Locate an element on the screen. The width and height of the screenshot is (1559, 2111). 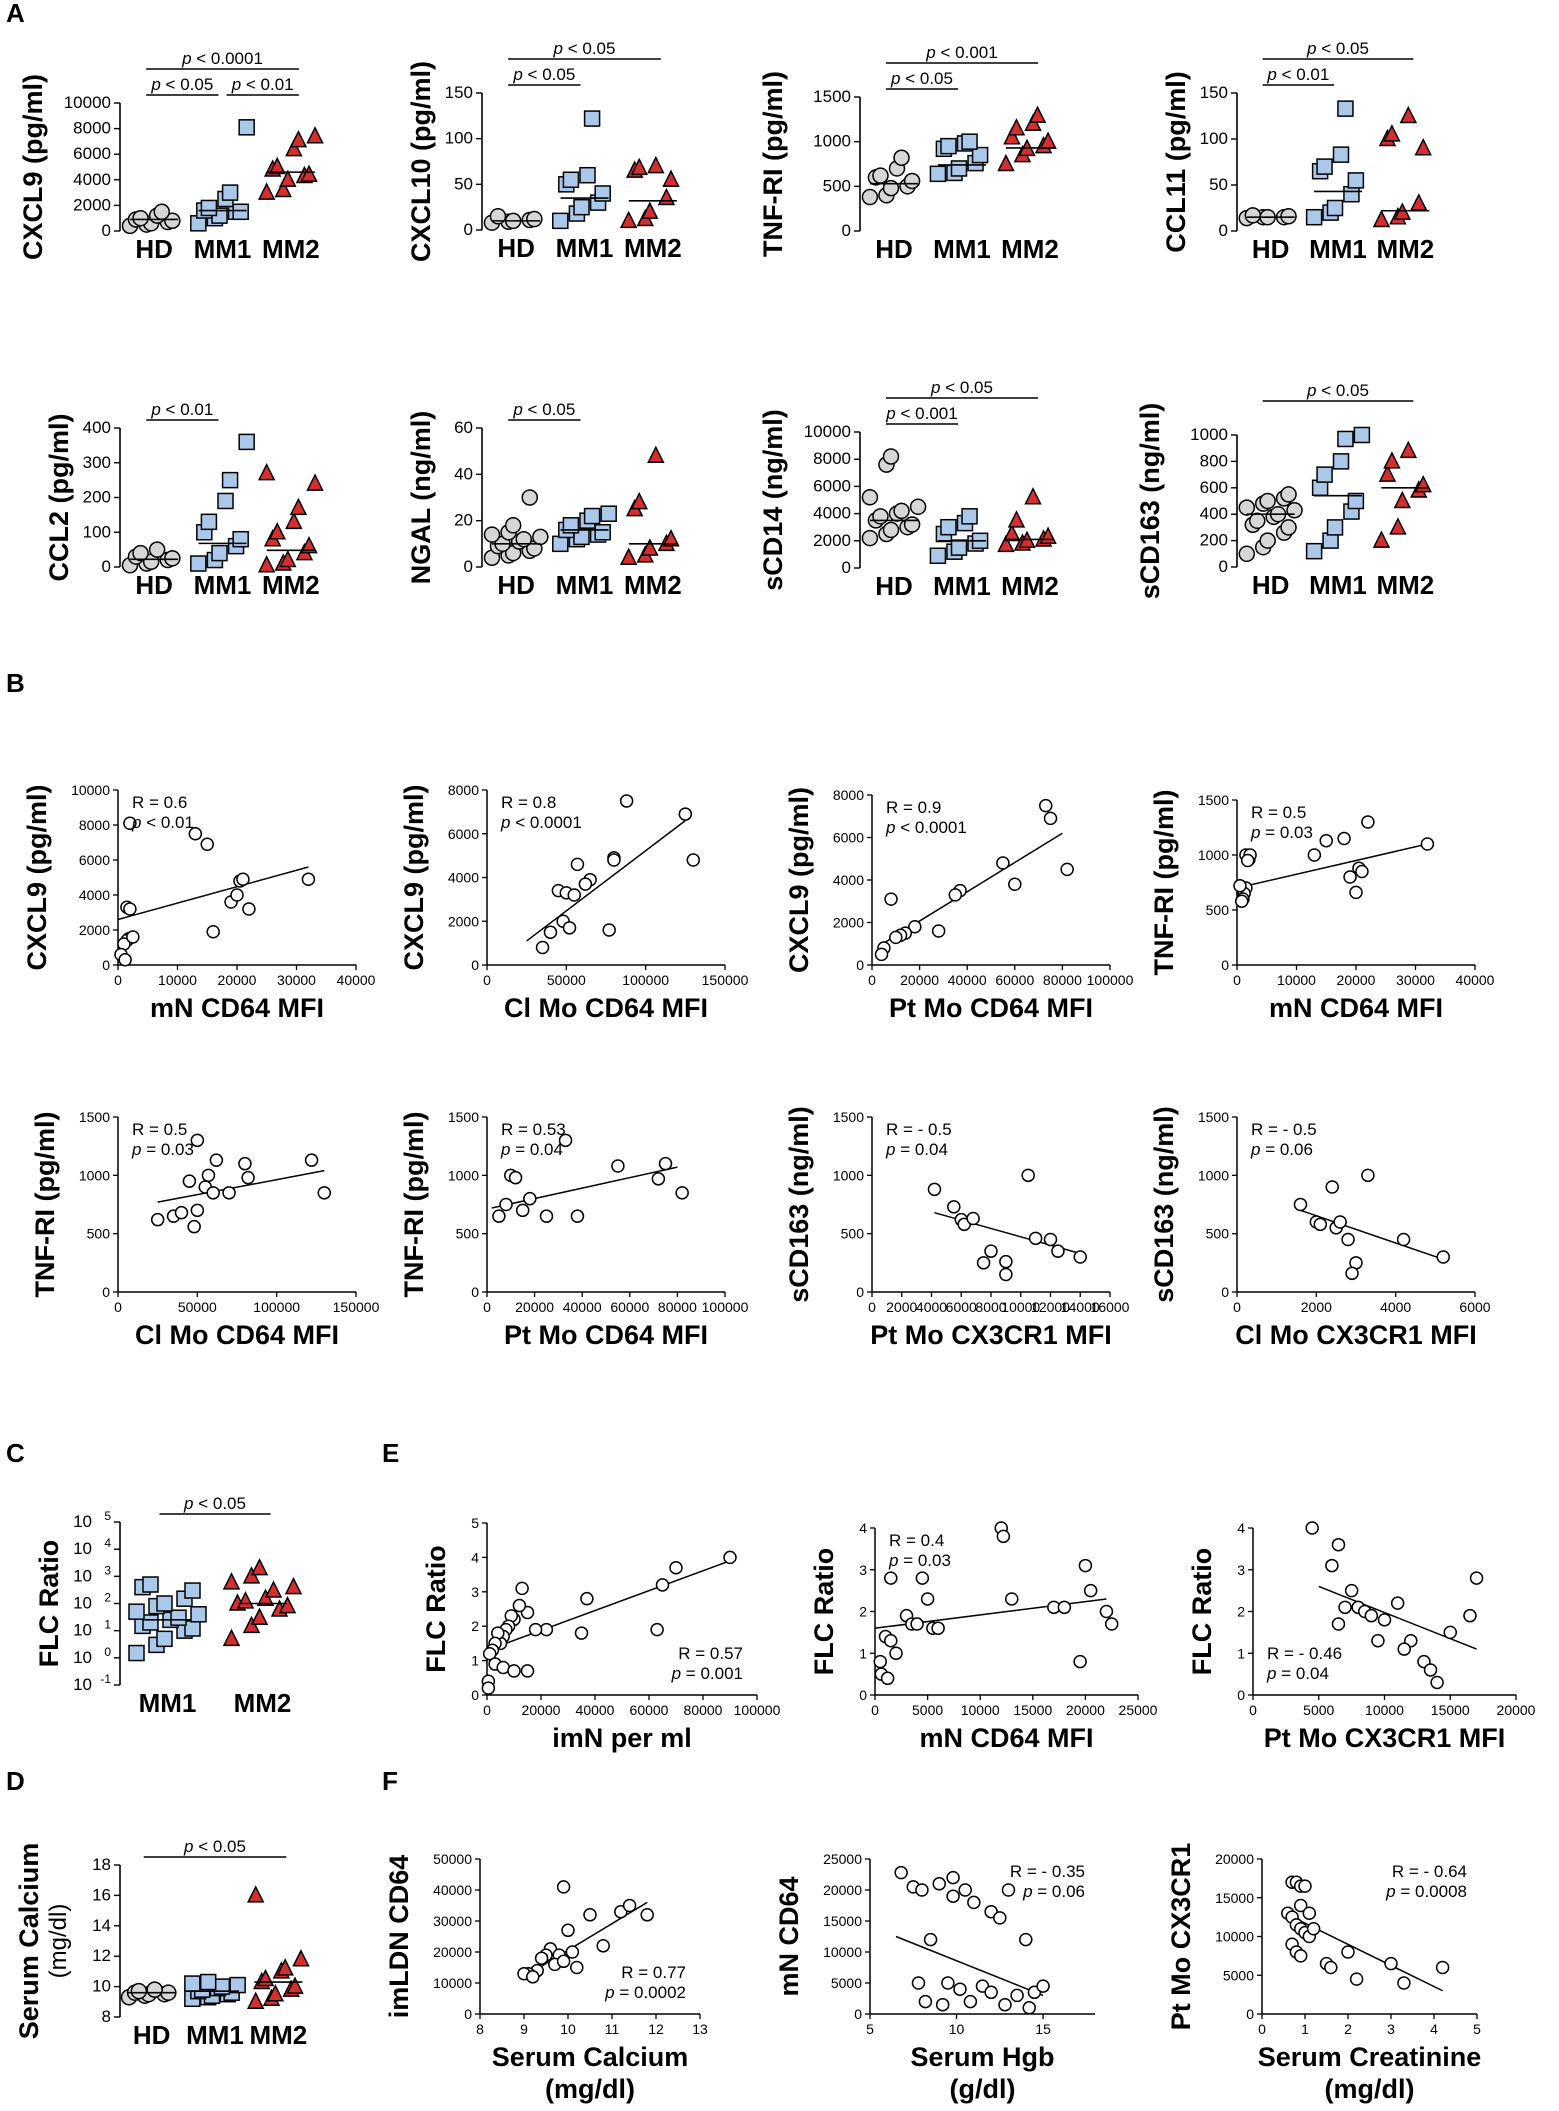
y-tick-label: 3 is located at coordinates (863, 1570).